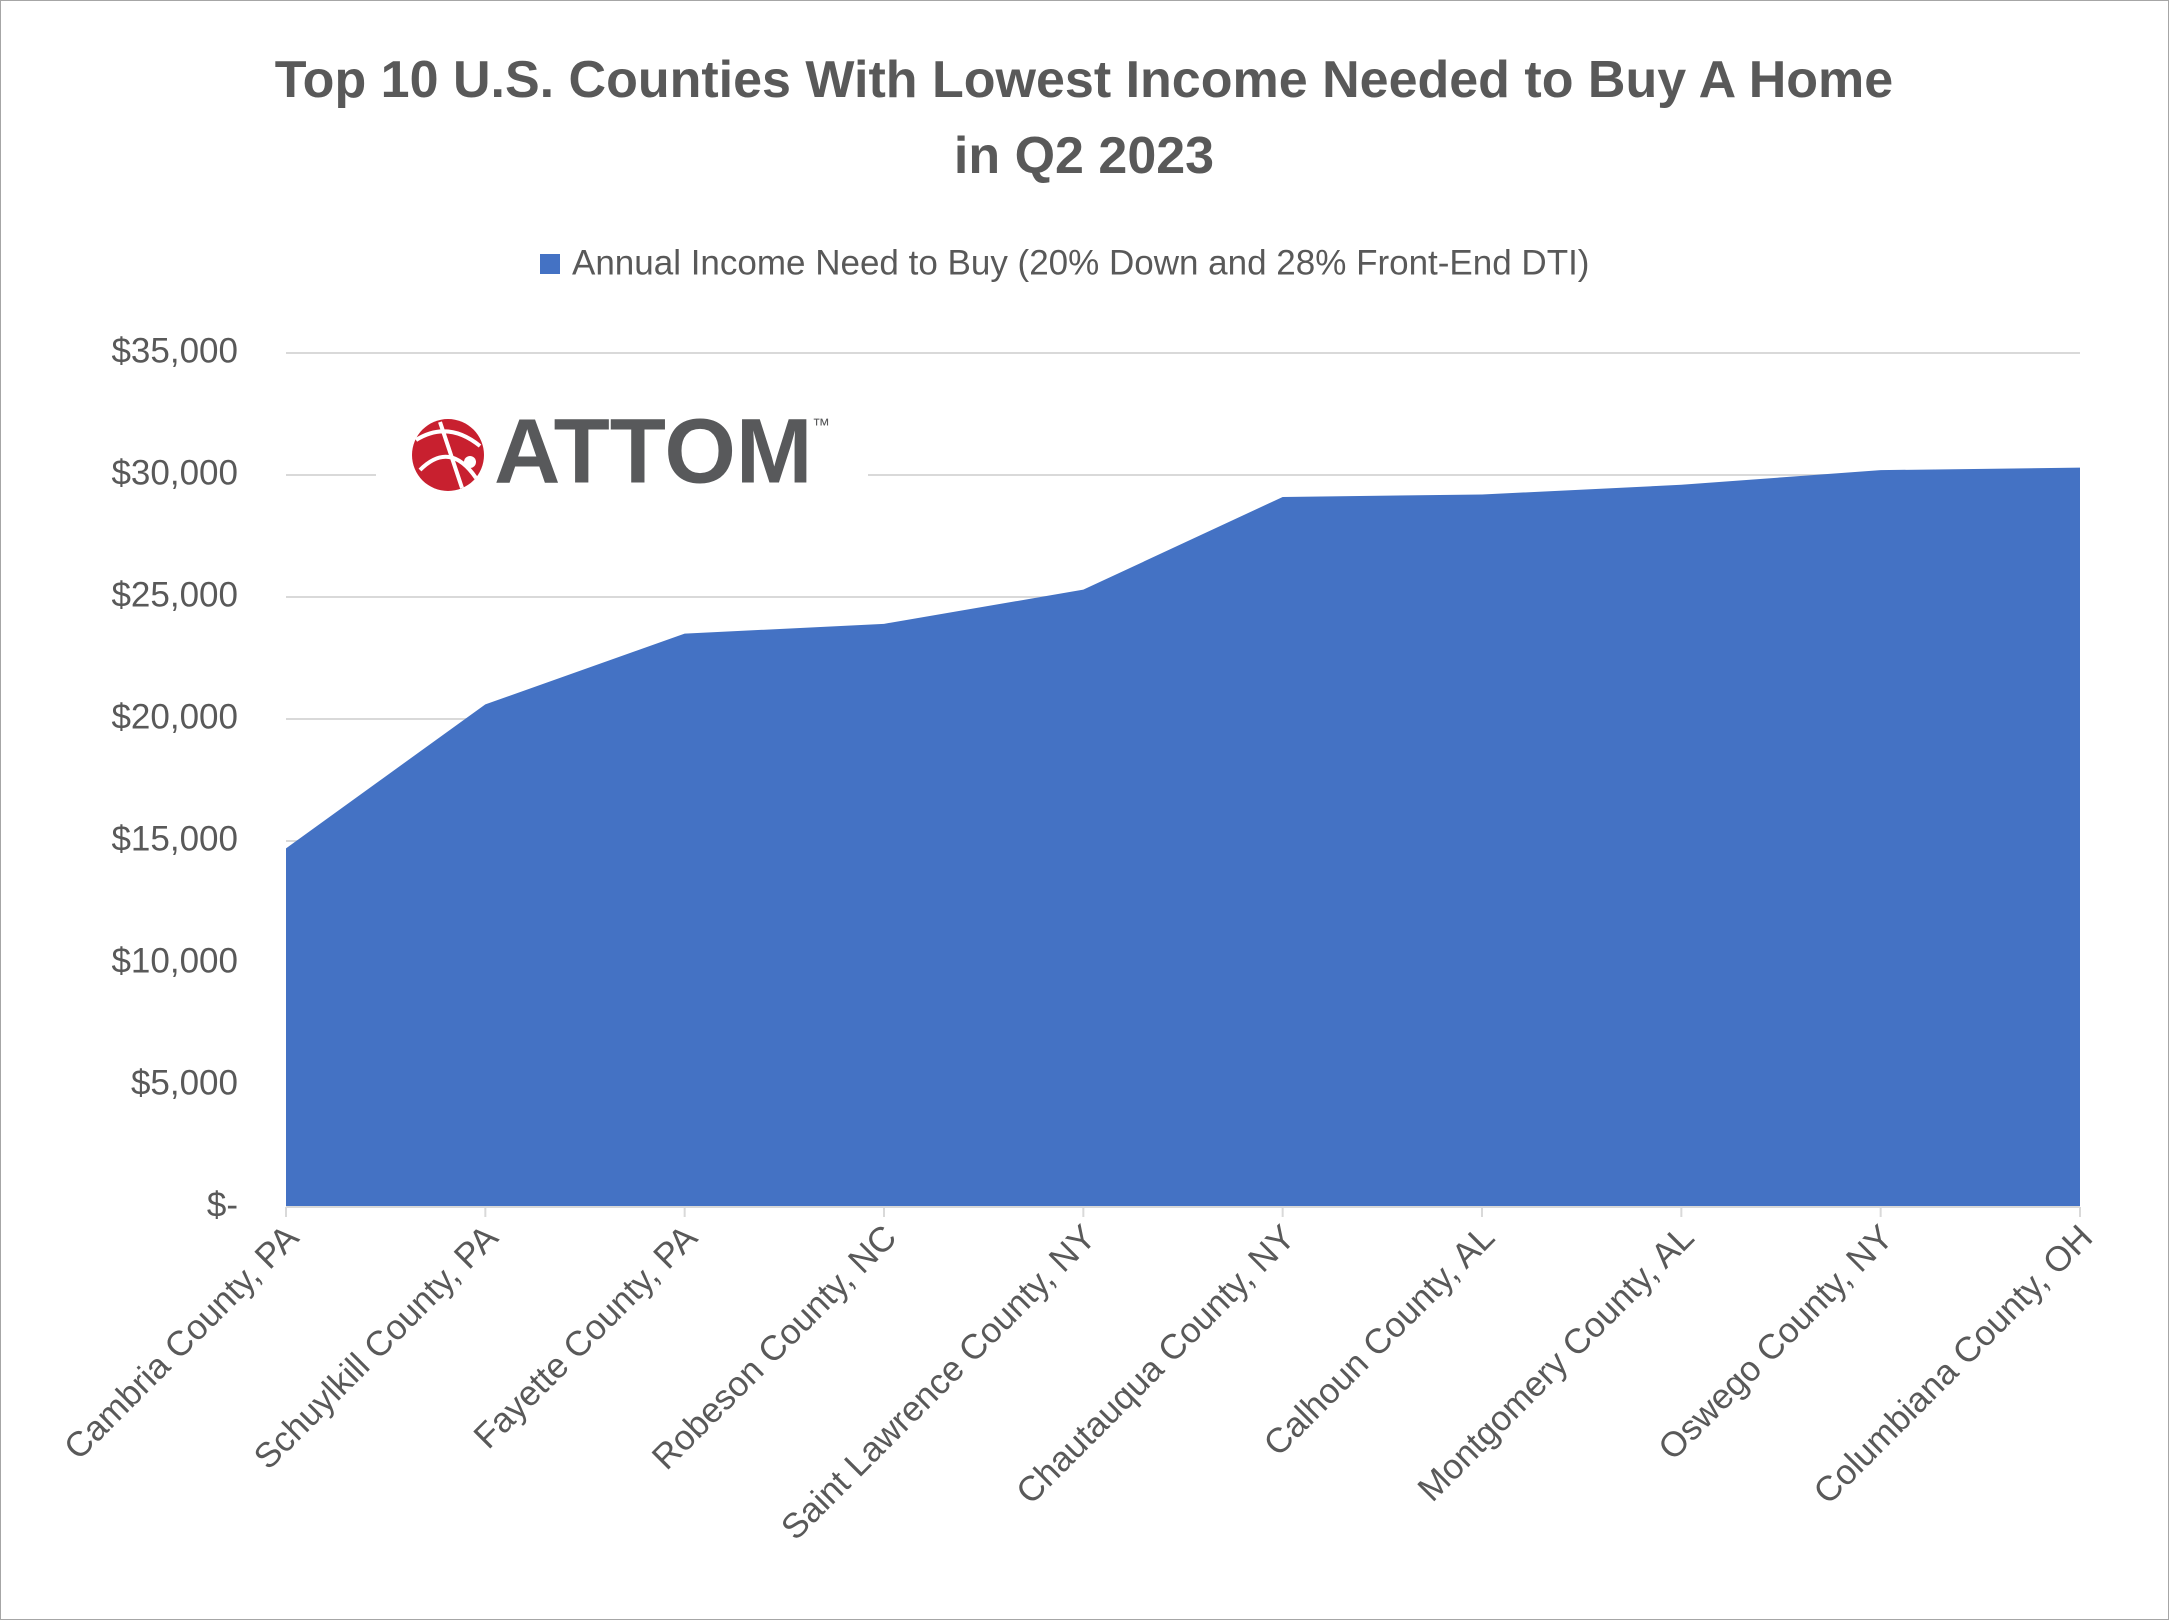 Image resolution: width=2169 pixels, height=1620 pixels. I want to click on y-tick-label: $5,000, so click(184, 1082).